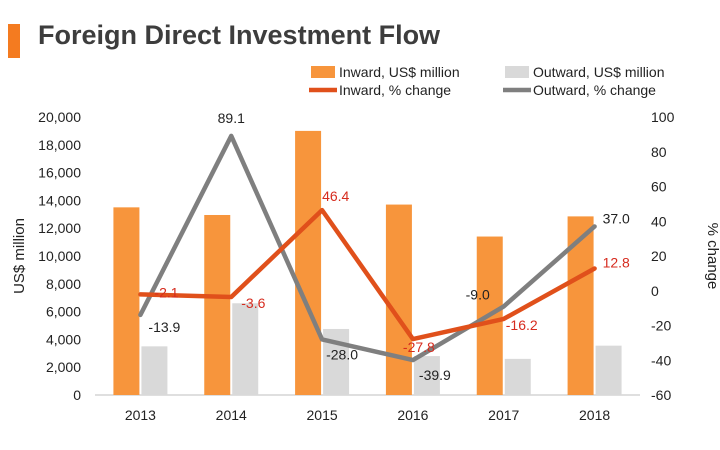  I want to click on inward-change-label: -3.6, so click(253, 303).